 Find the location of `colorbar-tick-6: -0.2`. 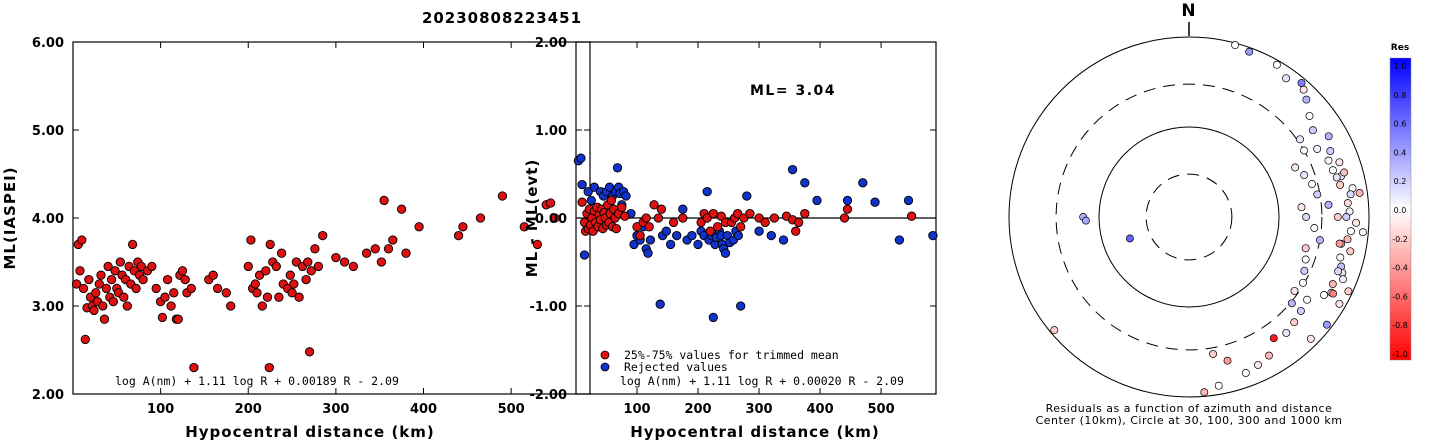

colorbar-tick-6: -0.2 is located at coordinates (1400, 239).